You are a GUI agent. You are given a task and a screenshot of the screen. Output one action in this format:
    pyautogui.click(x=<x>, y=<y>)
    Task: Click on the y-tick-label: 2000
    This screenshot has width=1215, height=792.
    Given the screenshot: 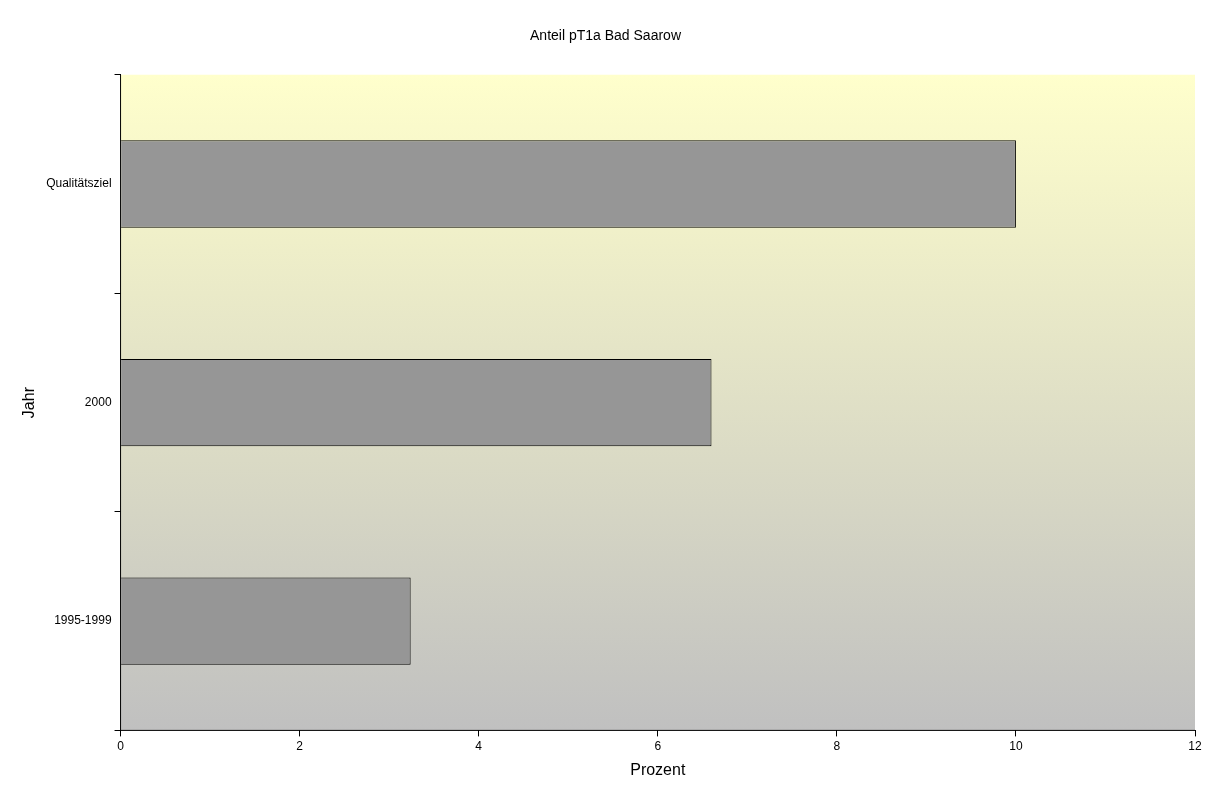 What is the action you would take?
    pyautogui.click(x=98, y=401)
    